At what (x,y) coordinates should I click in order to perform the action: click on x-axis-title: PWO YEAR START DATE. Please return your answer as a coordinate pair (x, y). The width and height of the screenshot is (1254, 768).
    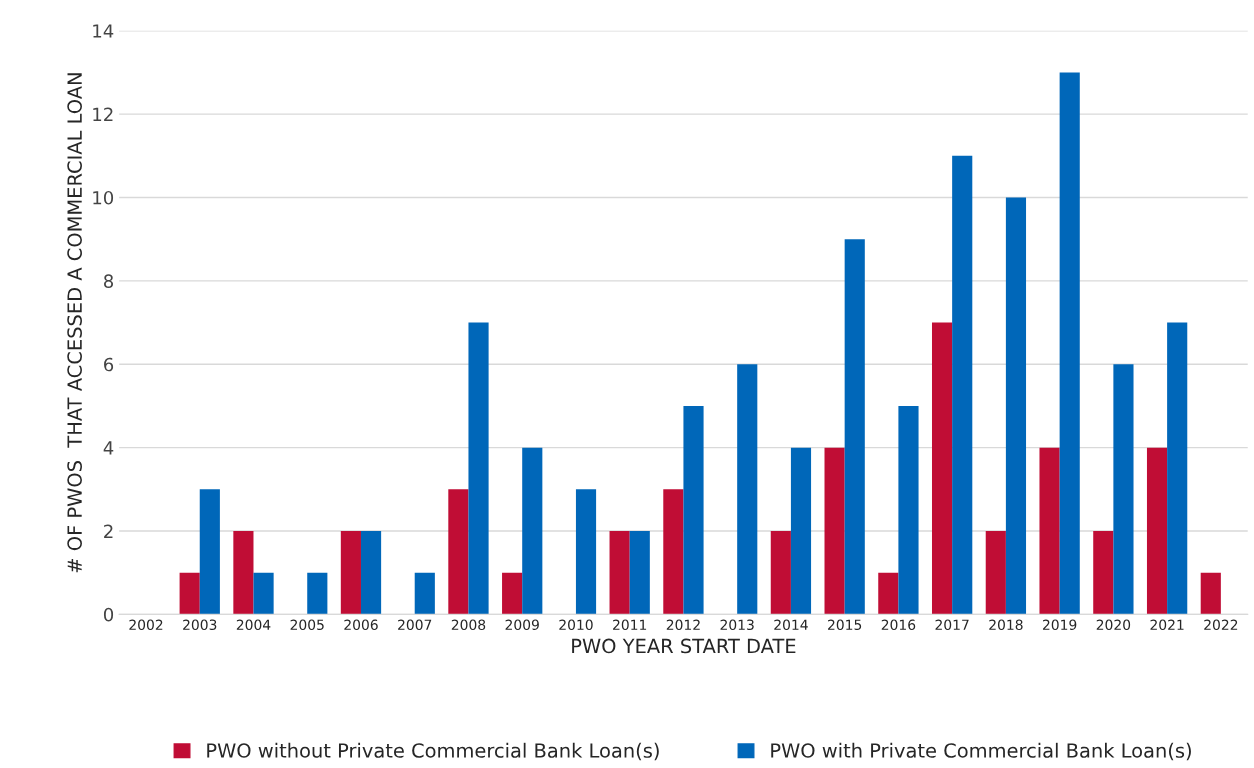
    Looking at the image, I should click on (684, 646).